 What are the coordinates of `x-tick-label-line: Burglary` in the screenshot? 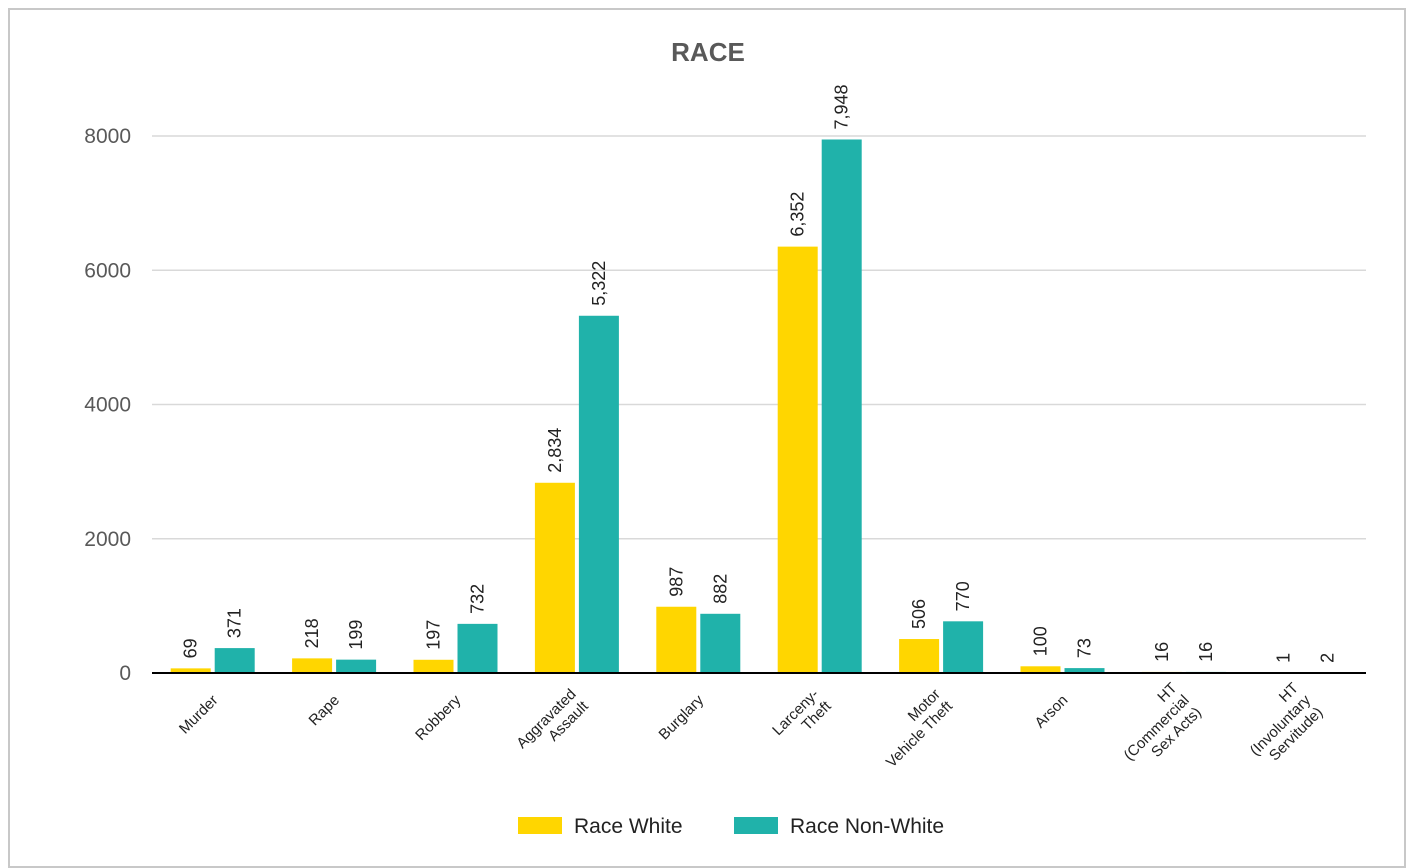 It's located at (682, 717).